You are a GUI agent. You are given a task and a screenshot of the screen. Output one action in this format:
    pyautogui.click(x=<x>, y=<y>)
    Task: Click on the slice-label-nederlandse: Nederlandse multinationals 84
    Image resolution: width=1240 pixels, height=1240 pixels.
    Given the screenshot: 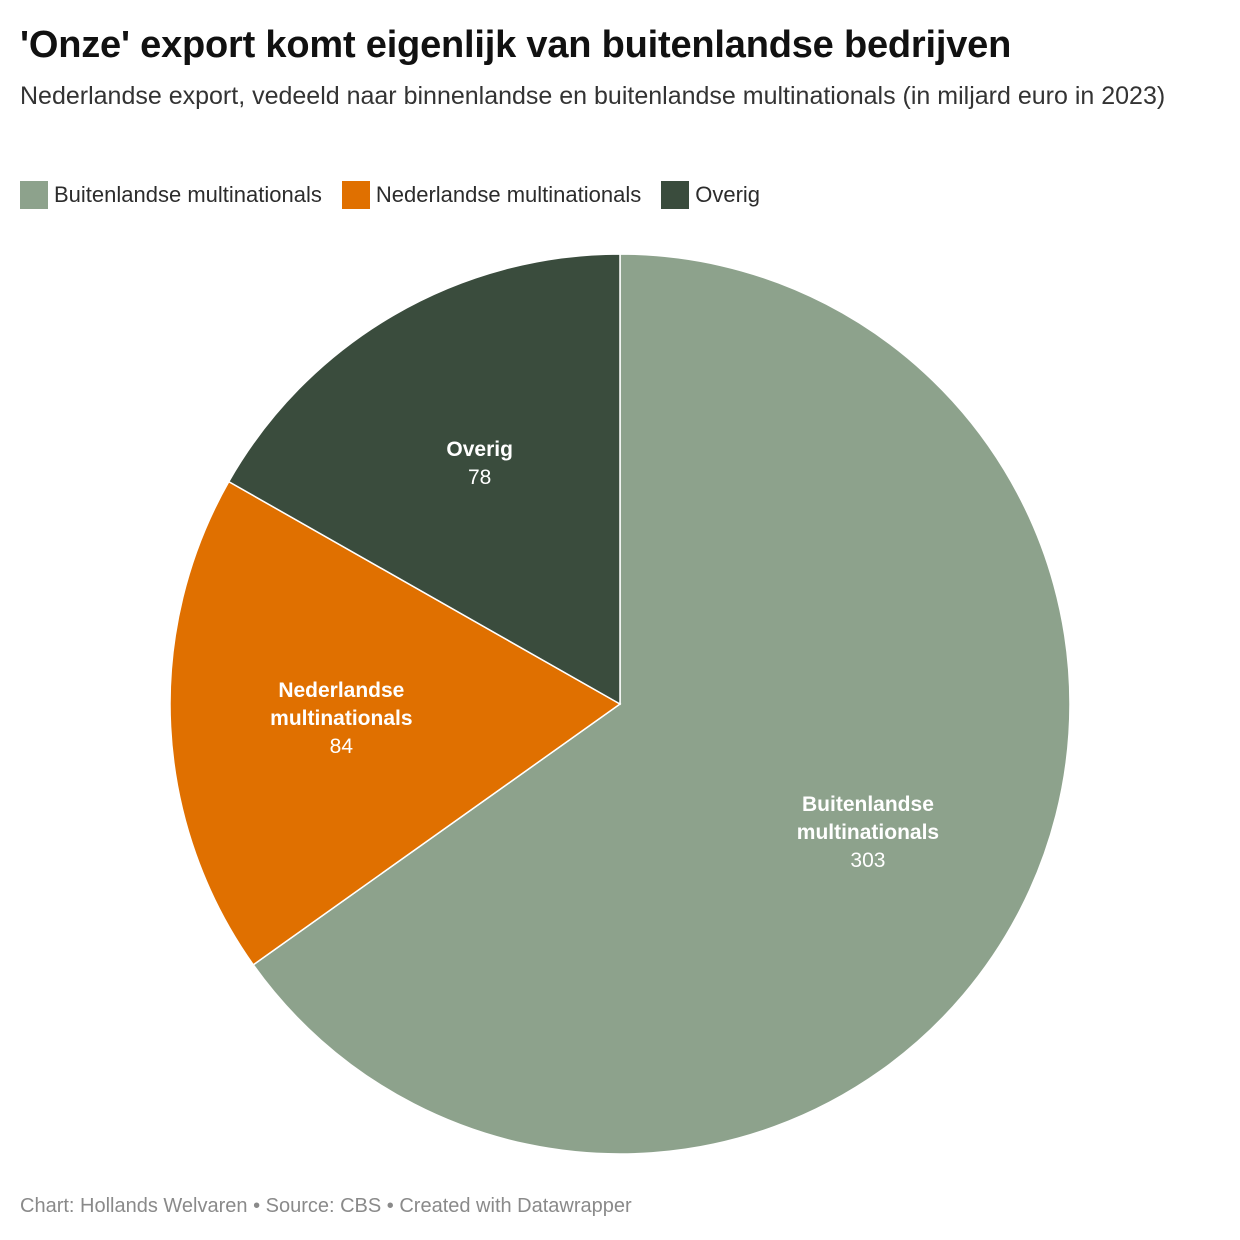 What is the action you would take?
    pyautogui.click(x=341, y=718)
    